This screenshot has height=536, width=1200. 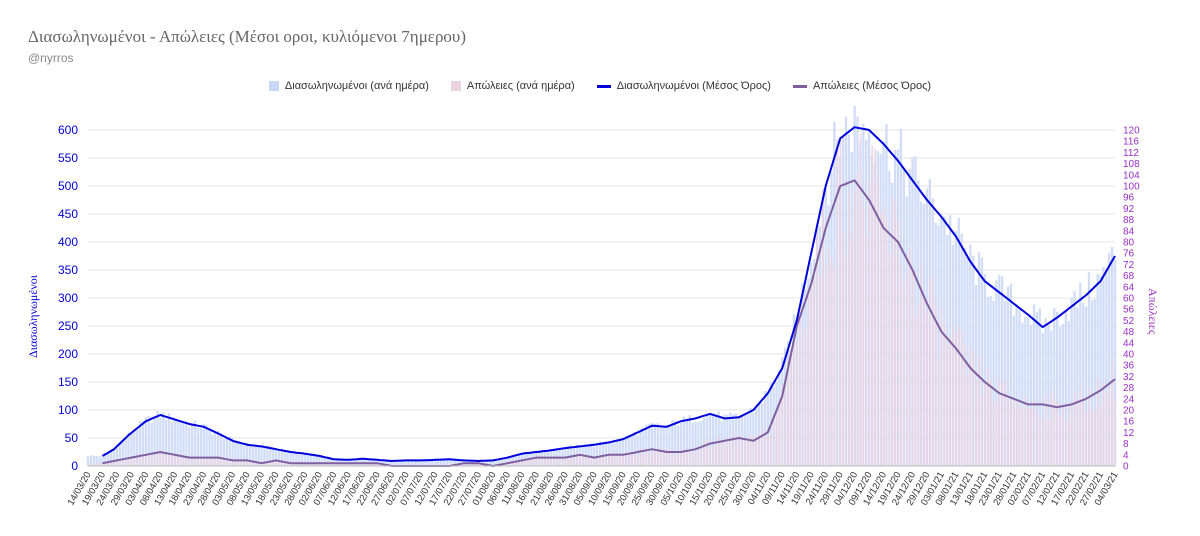 I want to click on y-tick-label: 50, so click(x=72, y=438).